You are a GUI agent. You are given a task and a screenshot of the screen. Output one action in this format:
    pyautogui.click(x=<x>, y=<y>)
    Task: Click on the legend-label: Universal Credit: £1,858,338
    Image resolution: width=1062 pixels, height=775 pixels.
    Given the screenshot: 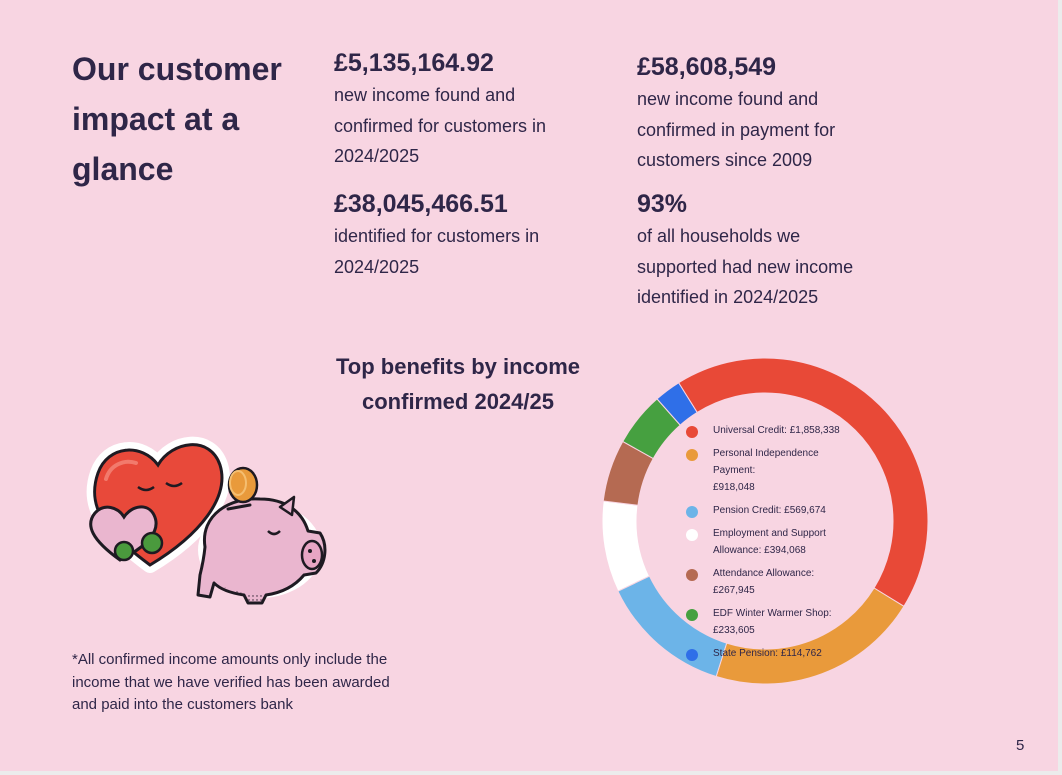 What is the action you would take?
    pyautogui.click(x=776, y=430)
    